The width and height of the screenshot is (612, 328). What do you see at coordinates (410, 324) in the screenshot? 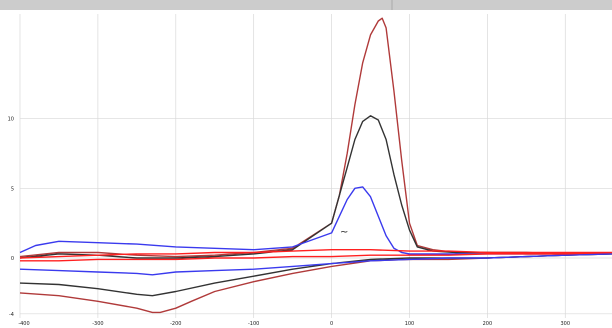
I see `x-tick-label: 100` at bounding box center [410, 324].